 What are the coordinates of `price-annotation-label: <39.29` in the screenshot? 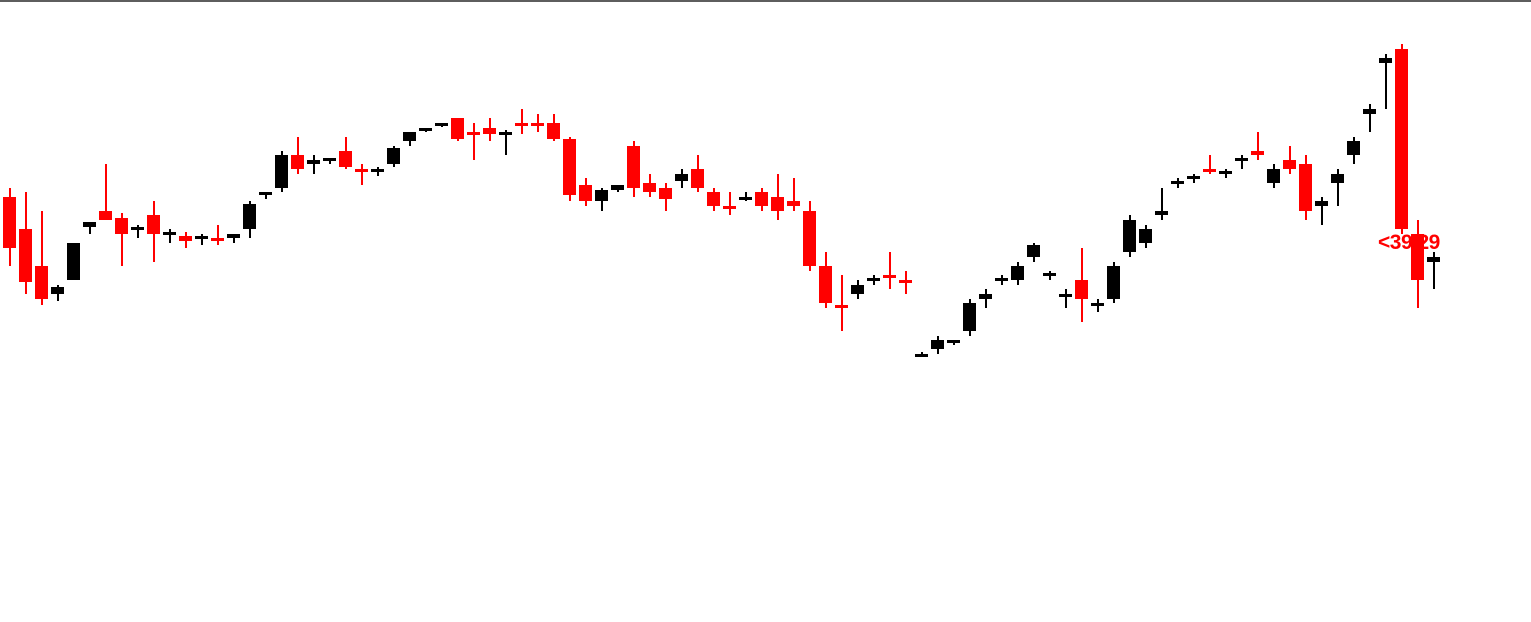 It's located at (1409, 242).